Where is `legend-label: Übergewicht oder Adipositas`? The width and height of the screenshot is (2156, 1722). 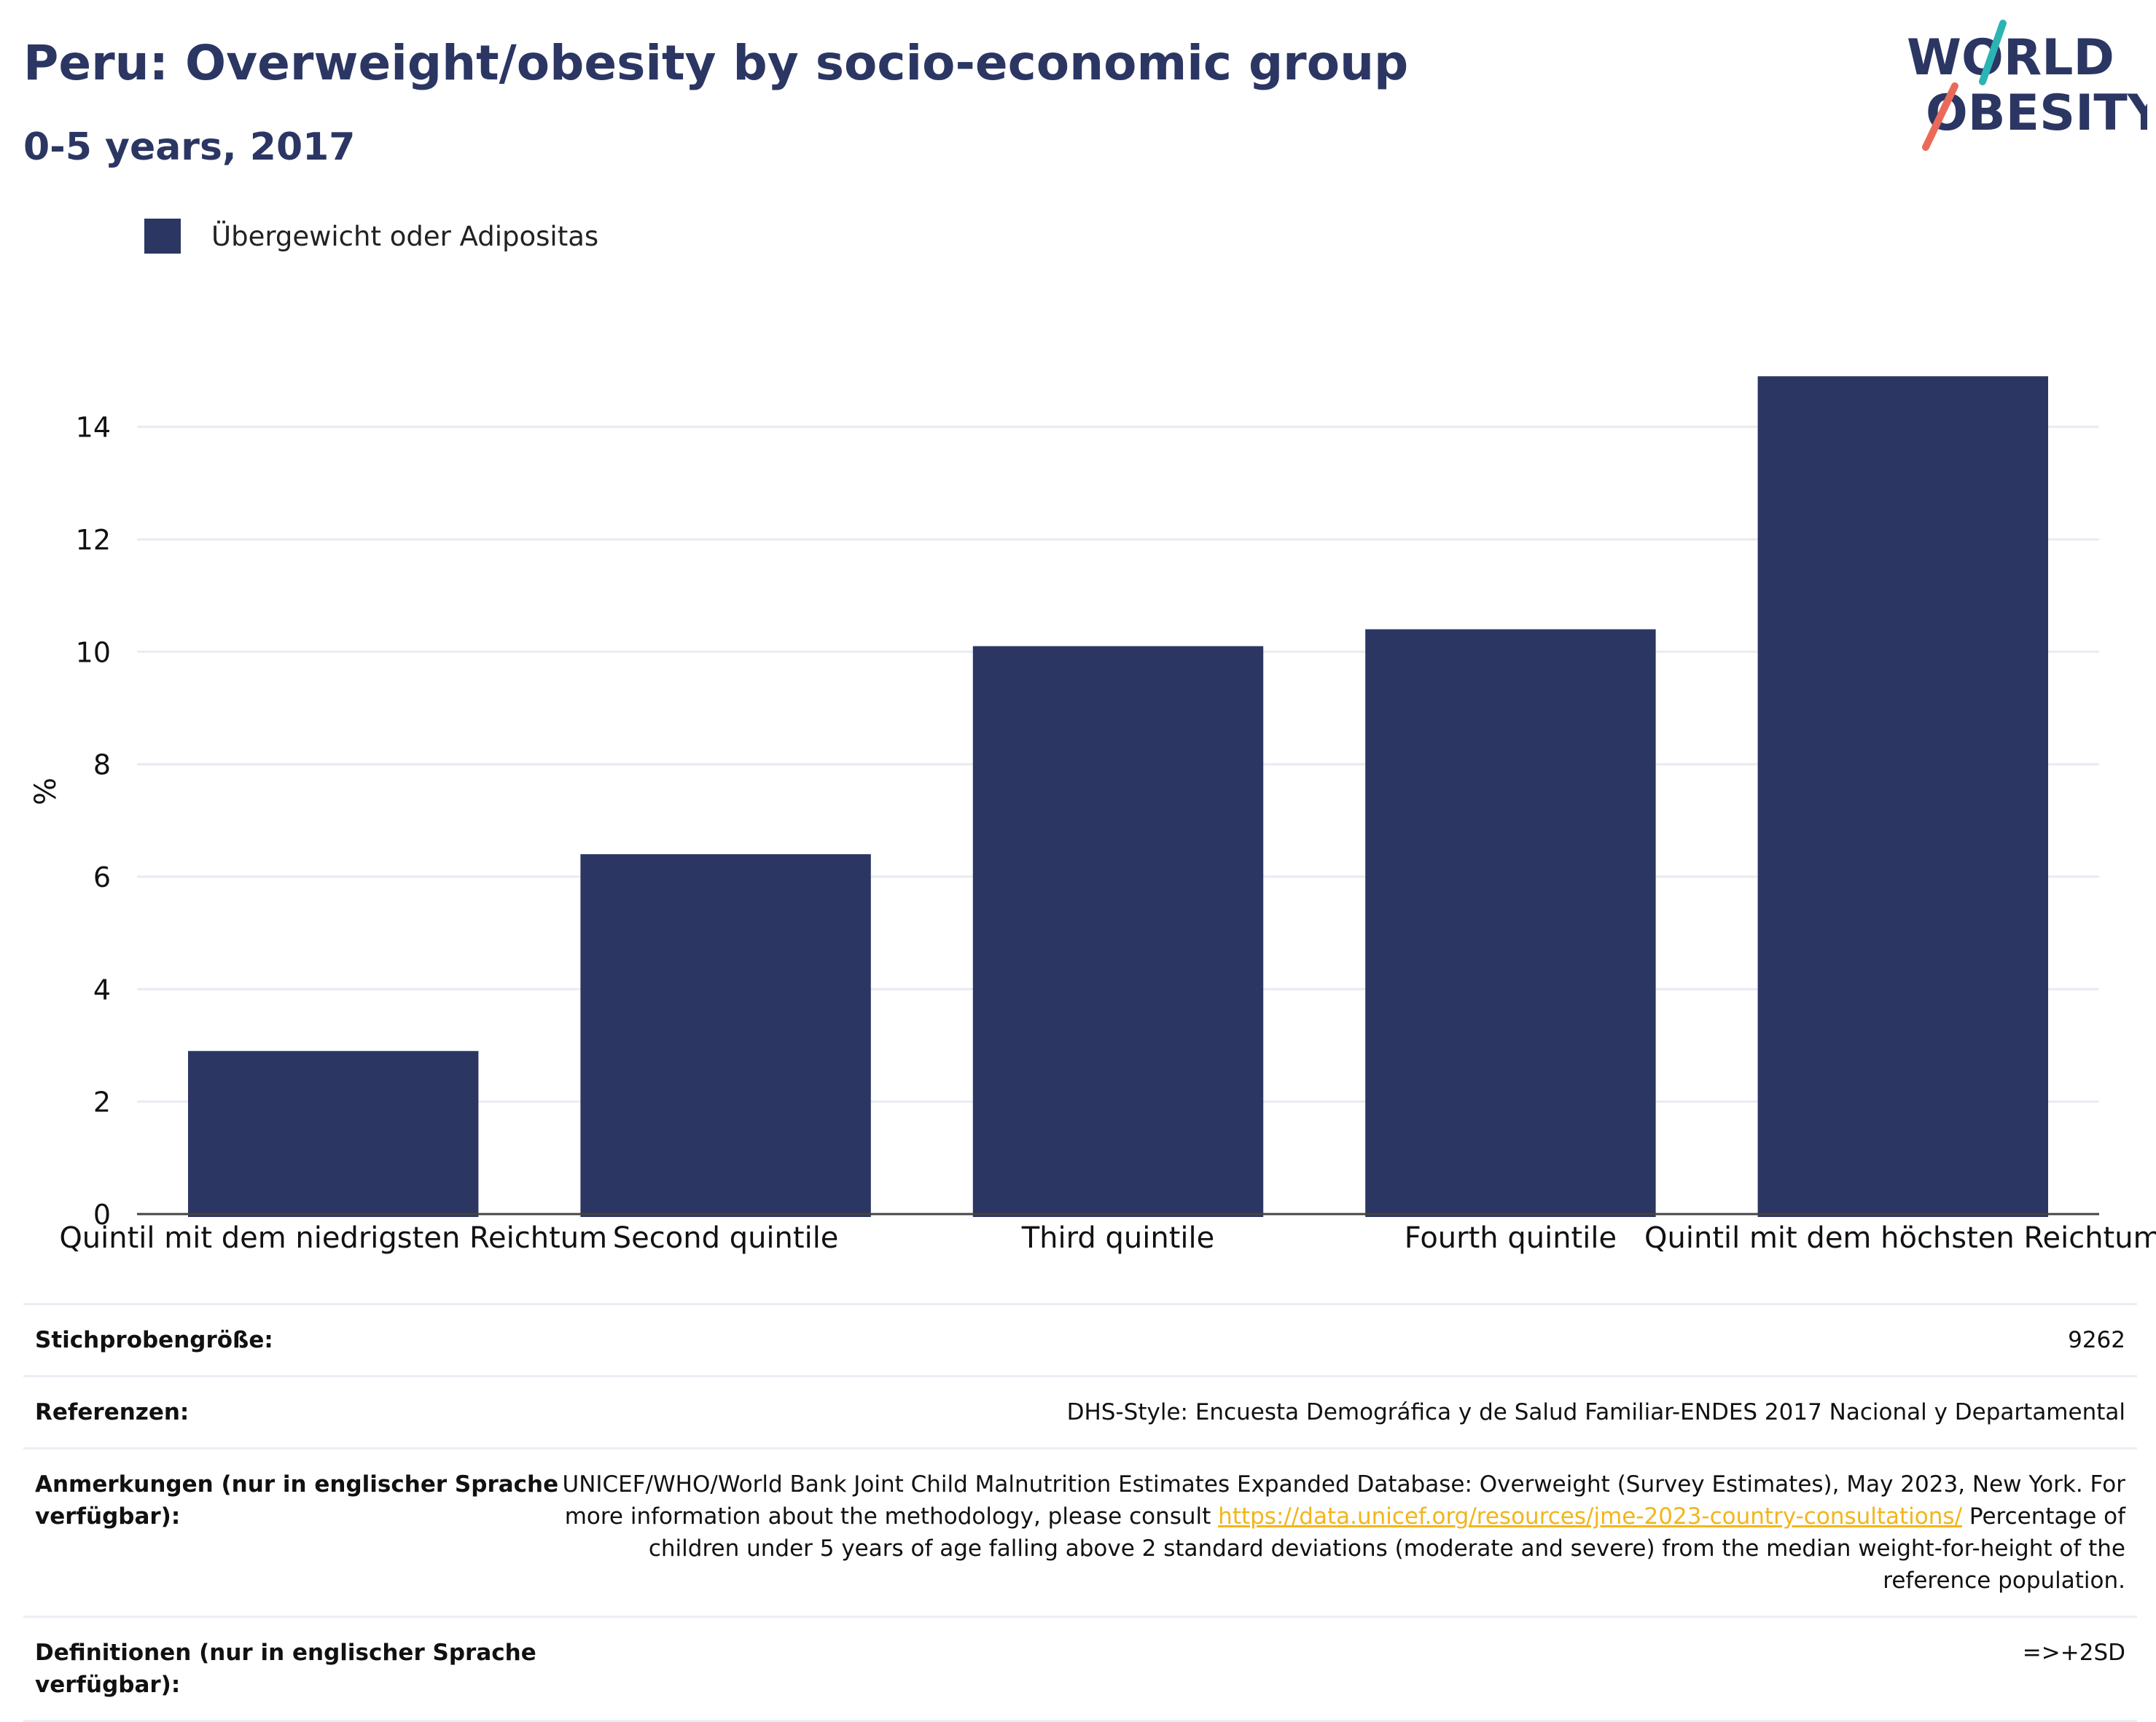 legend-label: Übergewicht oder Adipositas is located at coordinates (405, 236).